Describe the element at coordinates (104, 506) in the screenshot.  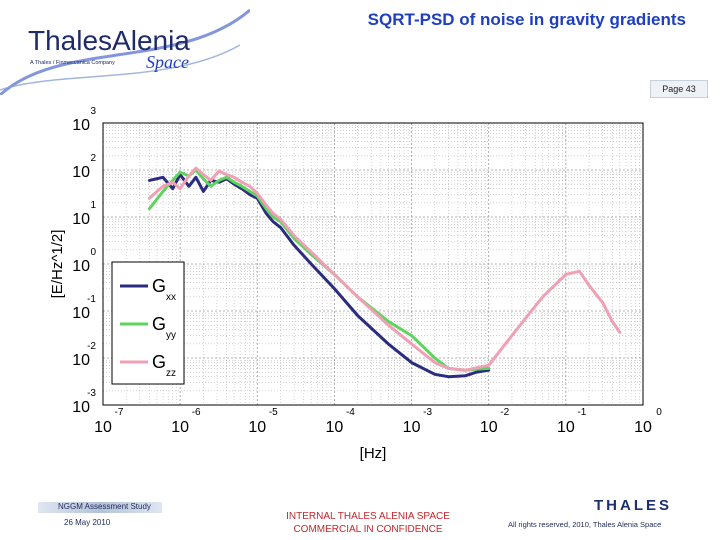
I see `footer-study: NGGM Assessment Study` at that location.